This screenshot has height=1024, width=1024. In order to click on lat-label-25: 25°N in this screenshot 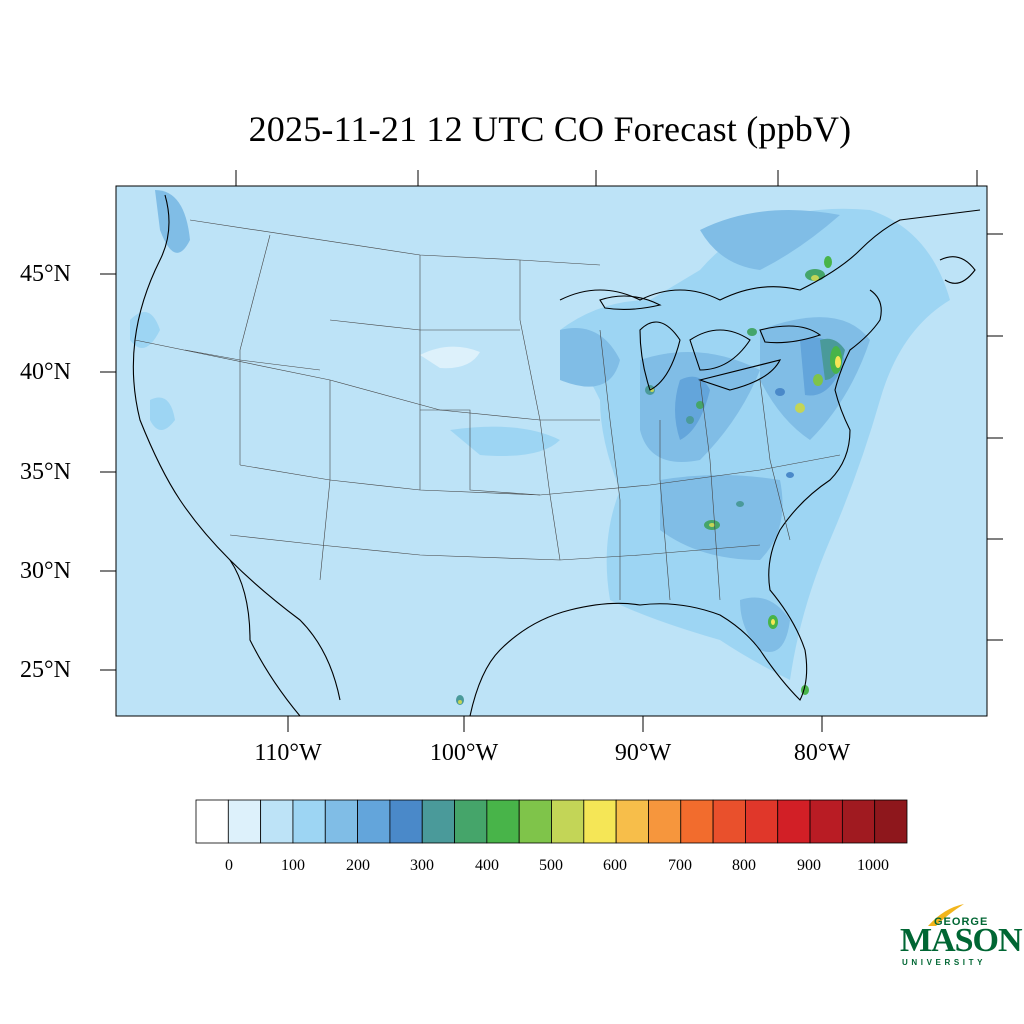, I will do `click(45, 670)`.